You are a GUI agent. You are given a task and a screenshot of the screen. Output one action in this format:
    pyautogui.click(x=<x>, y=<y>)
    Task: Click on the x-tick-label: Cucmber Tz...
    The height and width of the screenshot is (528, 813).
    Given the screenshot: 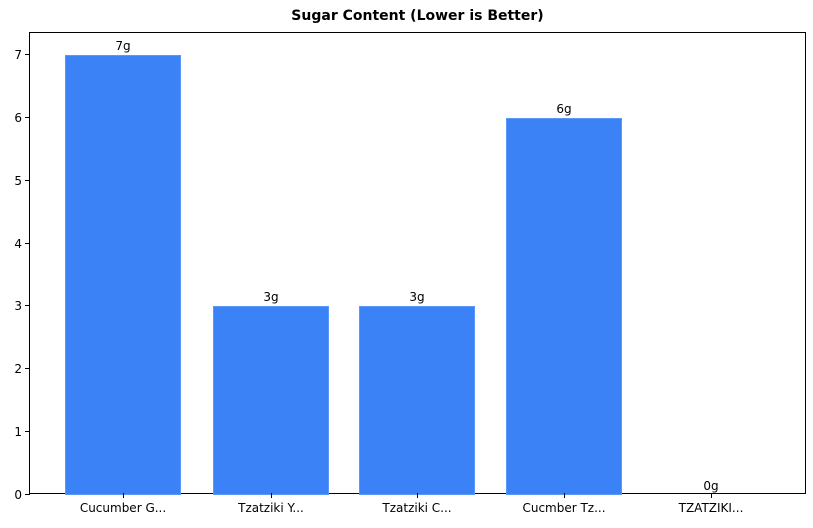 What is the action you would take?
    pyautogui.click(x=564, y=508)
    